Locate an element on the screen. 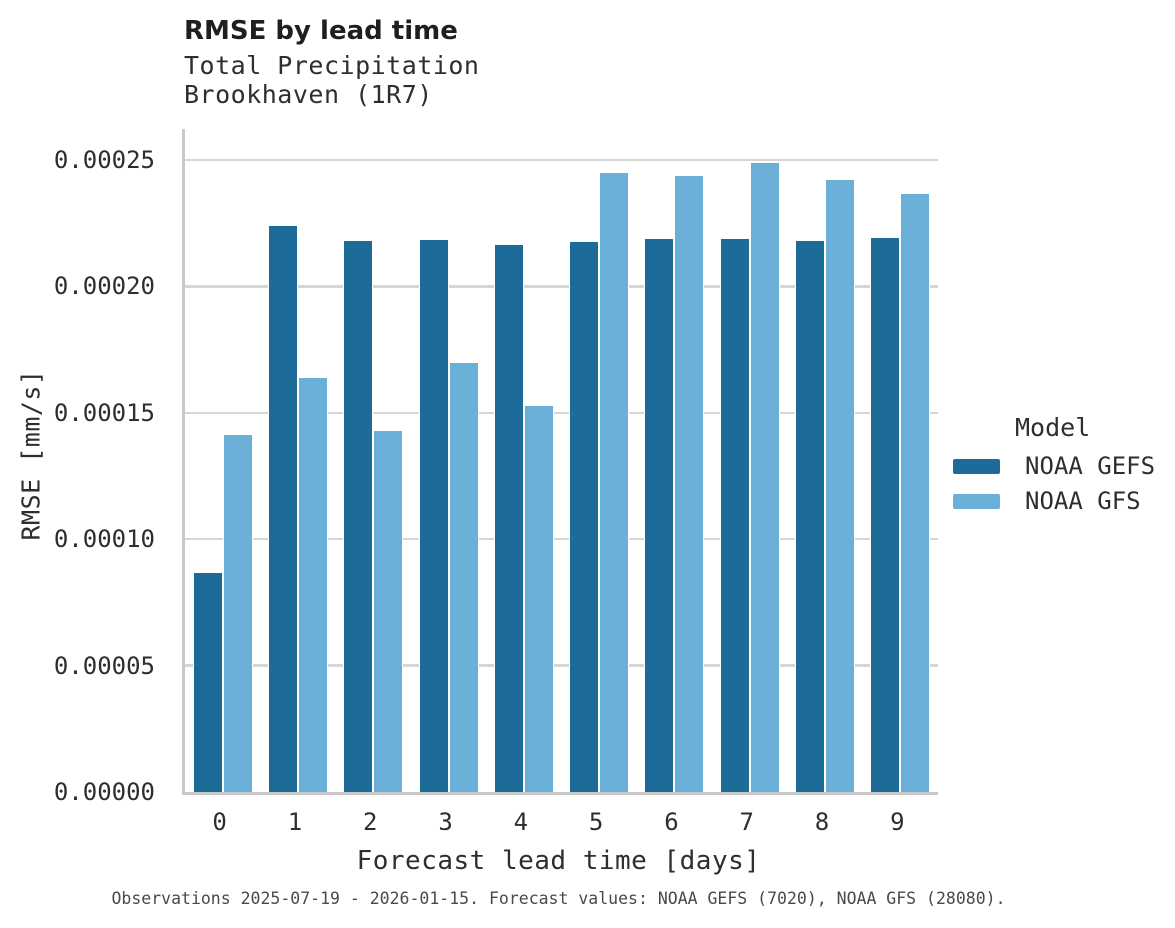 This screenshot has height=928, width=1175. y-tick-label: 0.00025 is located at coordinates (104, 160).